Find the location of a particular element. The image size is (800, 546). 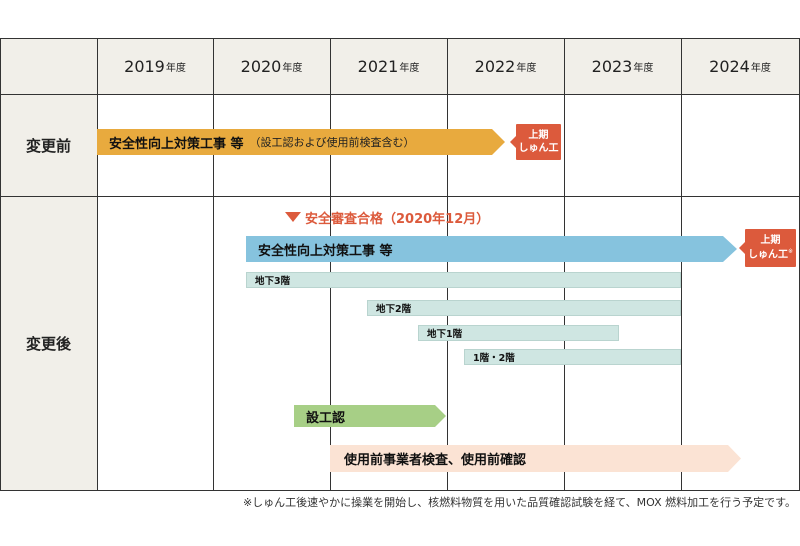

before-construction-bar: 安全性向上対策工事 等 （設工認および使用前検査含む） is located at coordinates (301, 142).